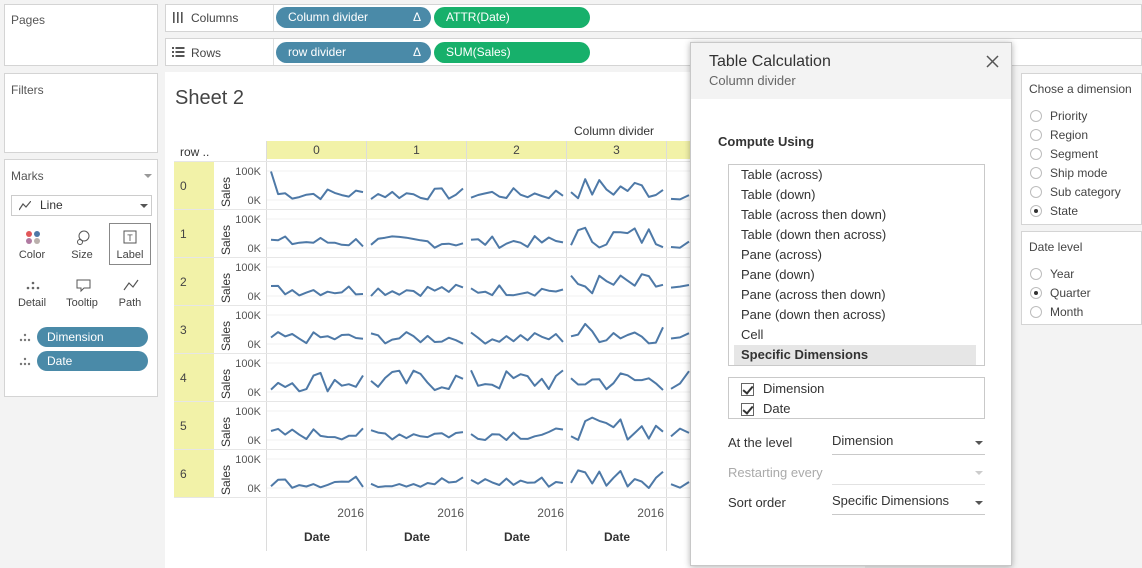  Describe the element at coordinates (130, 244) in the screenshot. I see `label-button: T Label` at that location.